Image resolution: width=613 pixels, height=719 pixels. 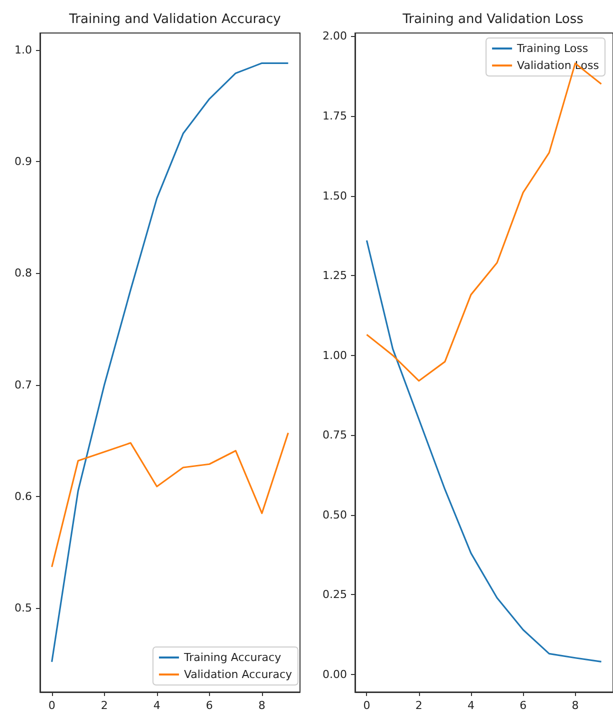 What do you see at coordinates (23, 497) in the screenshot?
I see `y-tick-label: 0.6` at bounding box center [23, 497].